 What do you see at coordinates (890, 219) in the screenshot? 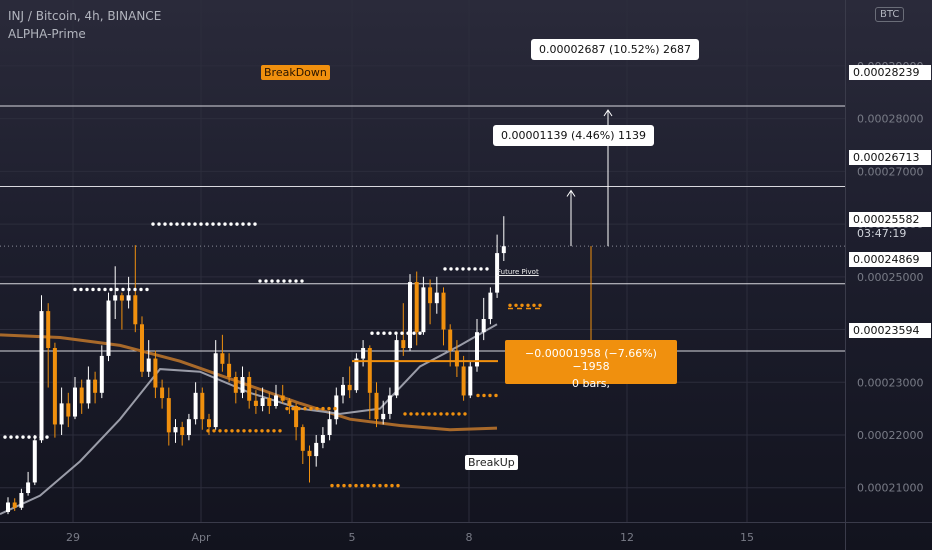
I see `current-price-label: 0.00025582` at bounding box center [890, 219].